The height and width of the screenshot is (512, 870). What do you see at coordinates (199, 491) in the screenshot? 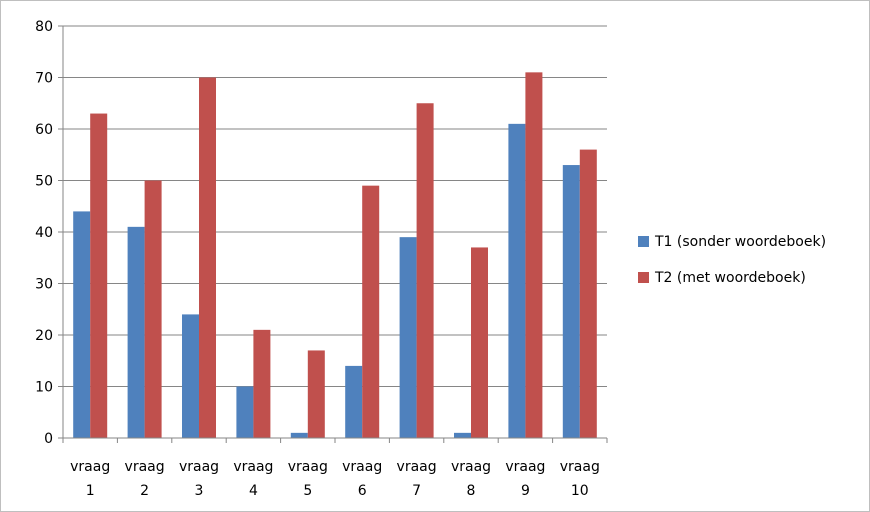
I see `x-tick-label: 3` at bounding box center [199, 491].